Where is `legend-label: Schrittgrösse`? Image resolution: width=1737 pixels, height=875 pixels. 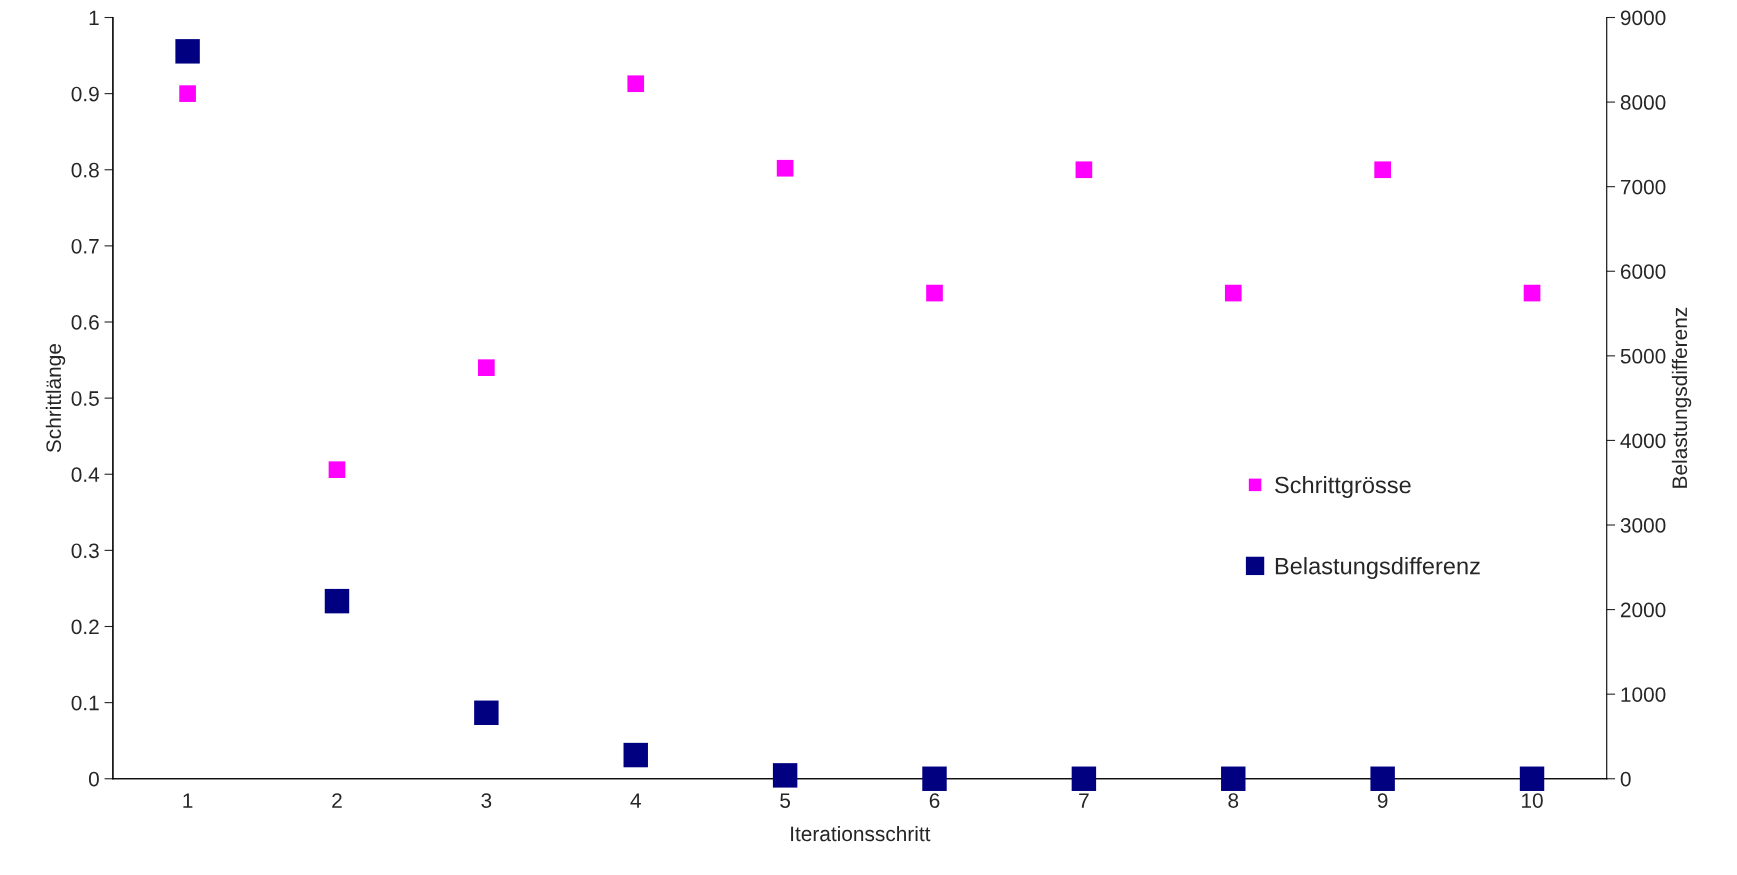 legend-label: Schrittgrösse is located at coordinates (1343, 487).